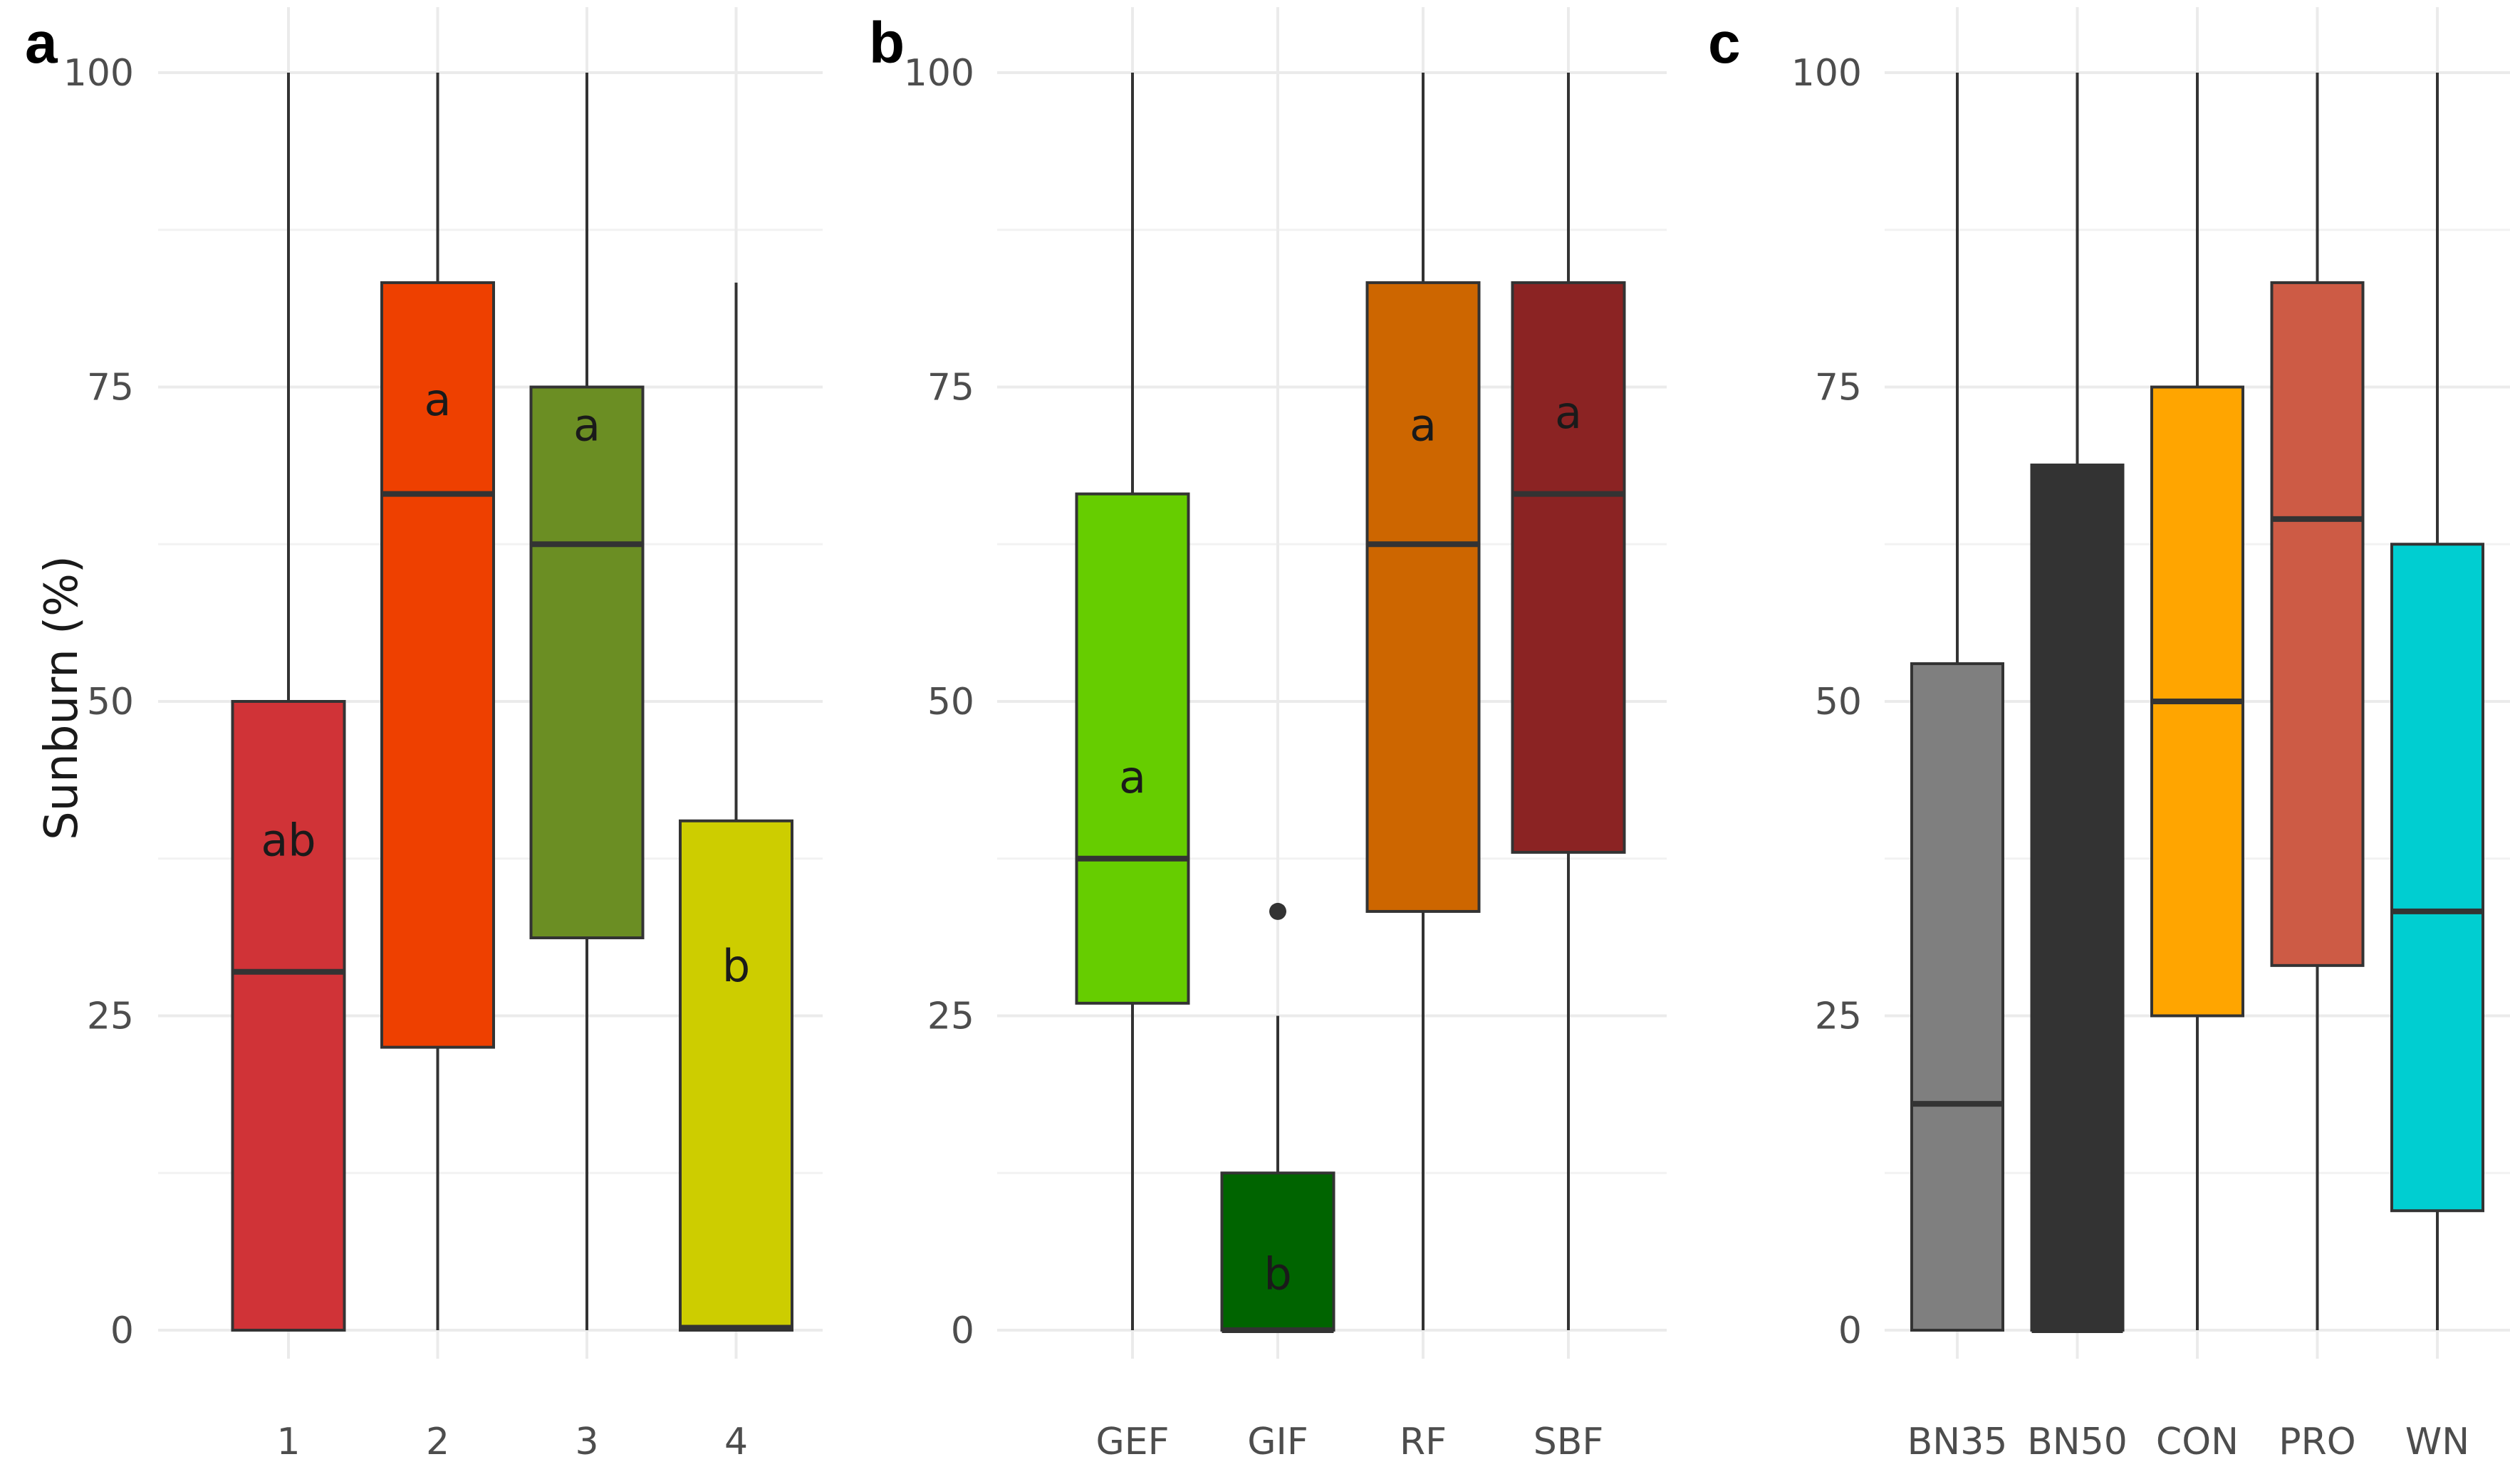 The width and height of the screenshot is (2510, 1484). What do you see at coordinates (1132, 1442) in the screenshot?
I see `x-tick-label: GEF` at bounding box center [1132, 1442].